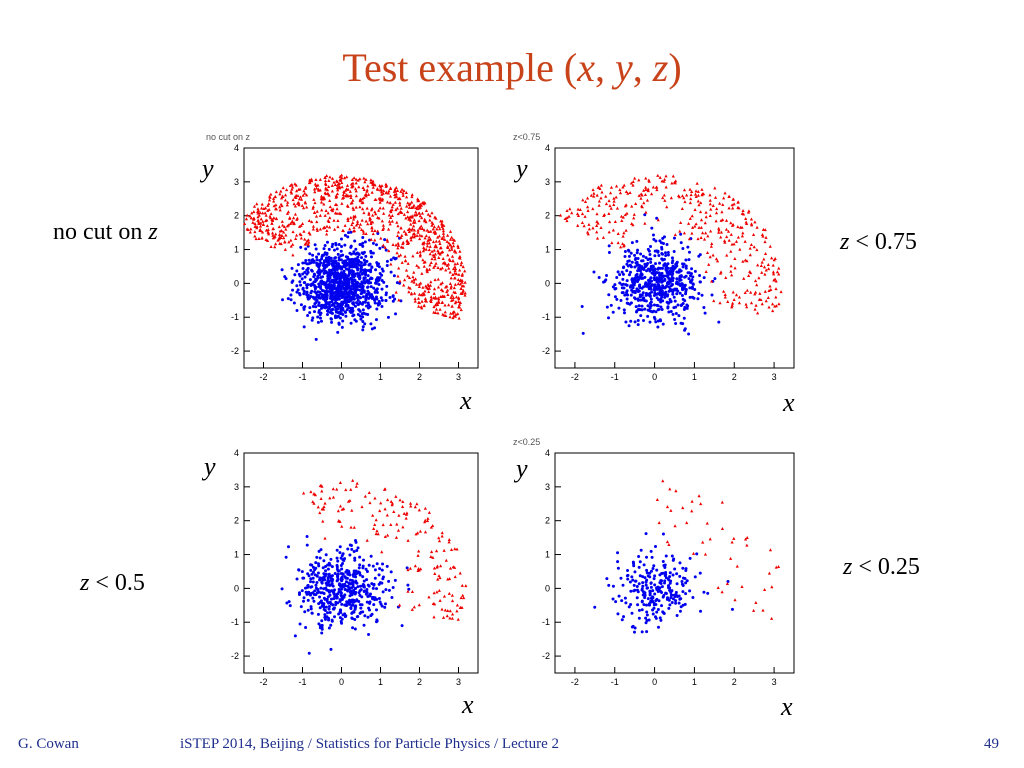 The height and width of the screenshot is (768, 1024). What do you see at coordinates (352, 570) in the screenshot?
I see `scatter-plot-z-lt-05: -2 -1 0 1 2 3 -2 -1 0 1 2 3 4` at bounding box center [352, 570].